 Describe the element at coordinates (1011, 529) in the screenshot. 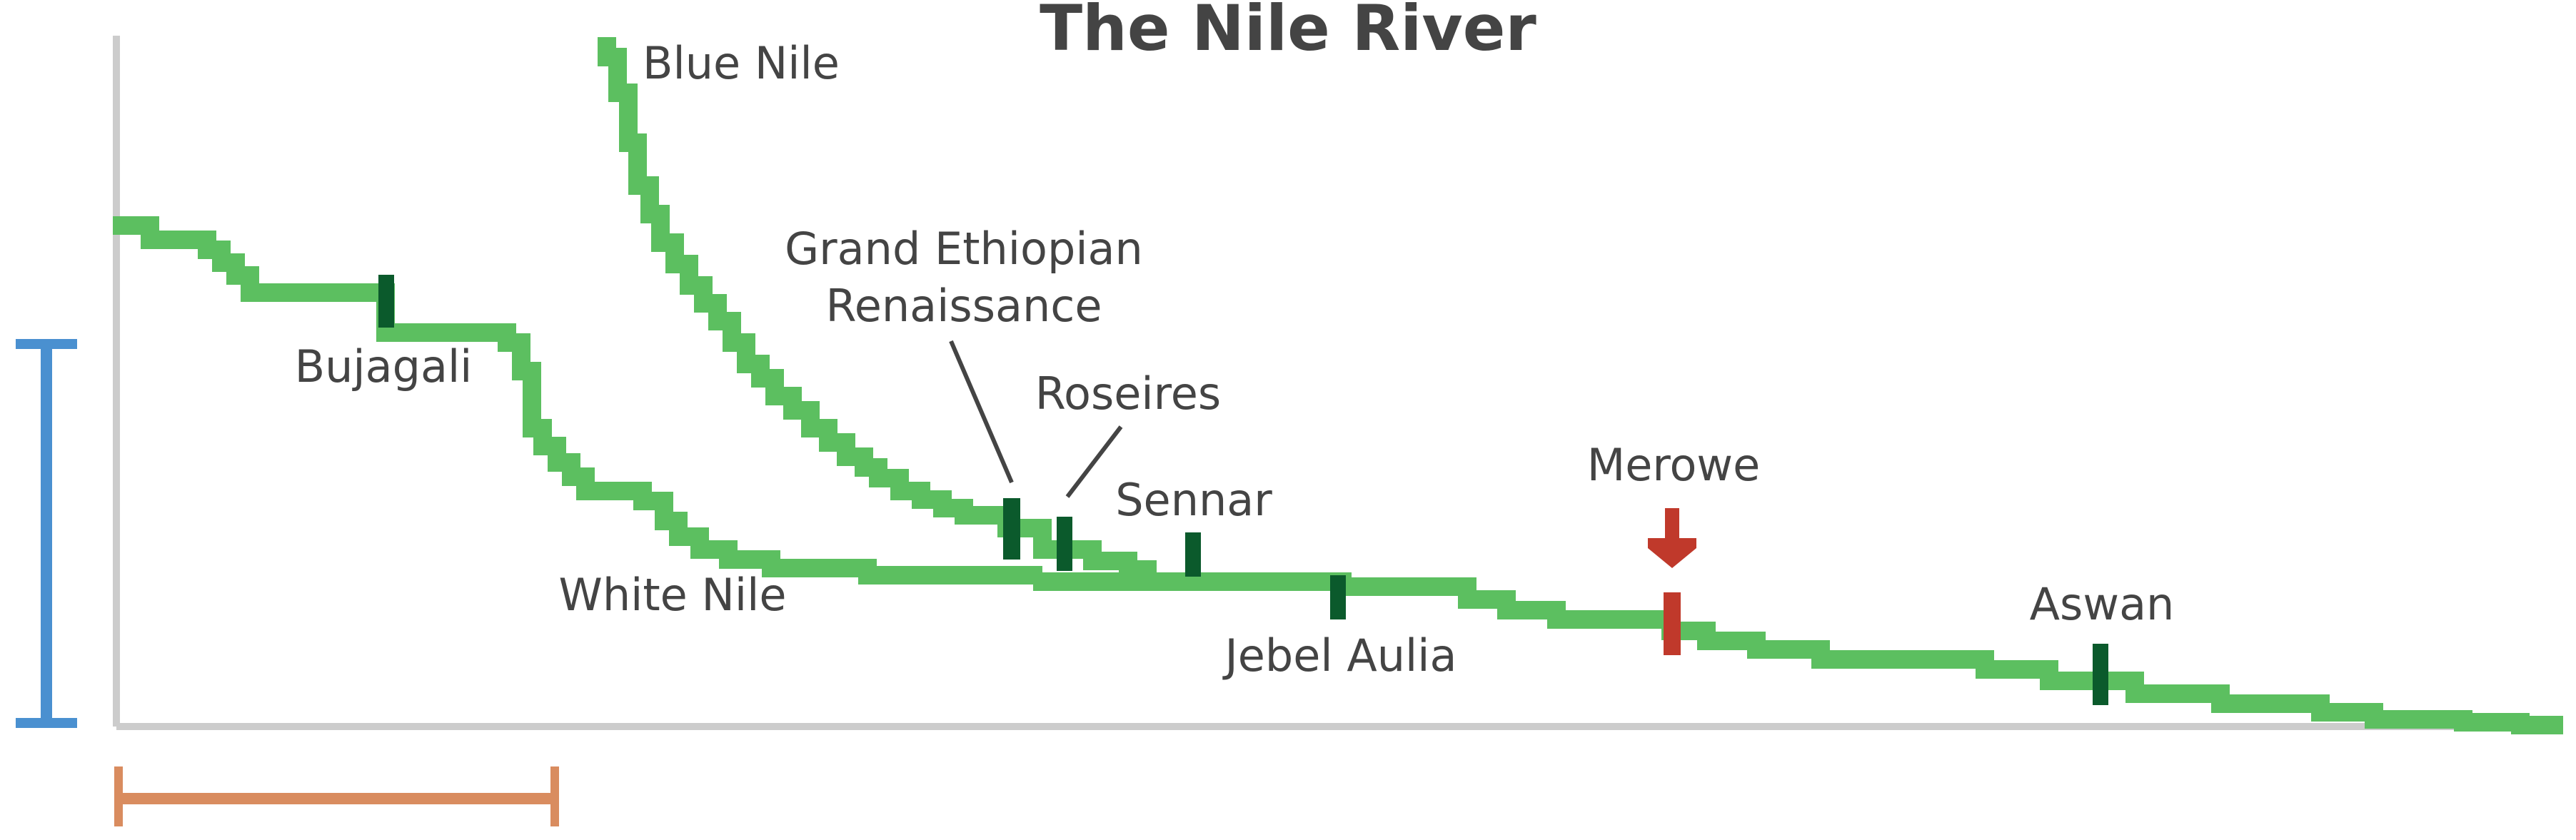

I see `gerd-dam-marker` at that location.